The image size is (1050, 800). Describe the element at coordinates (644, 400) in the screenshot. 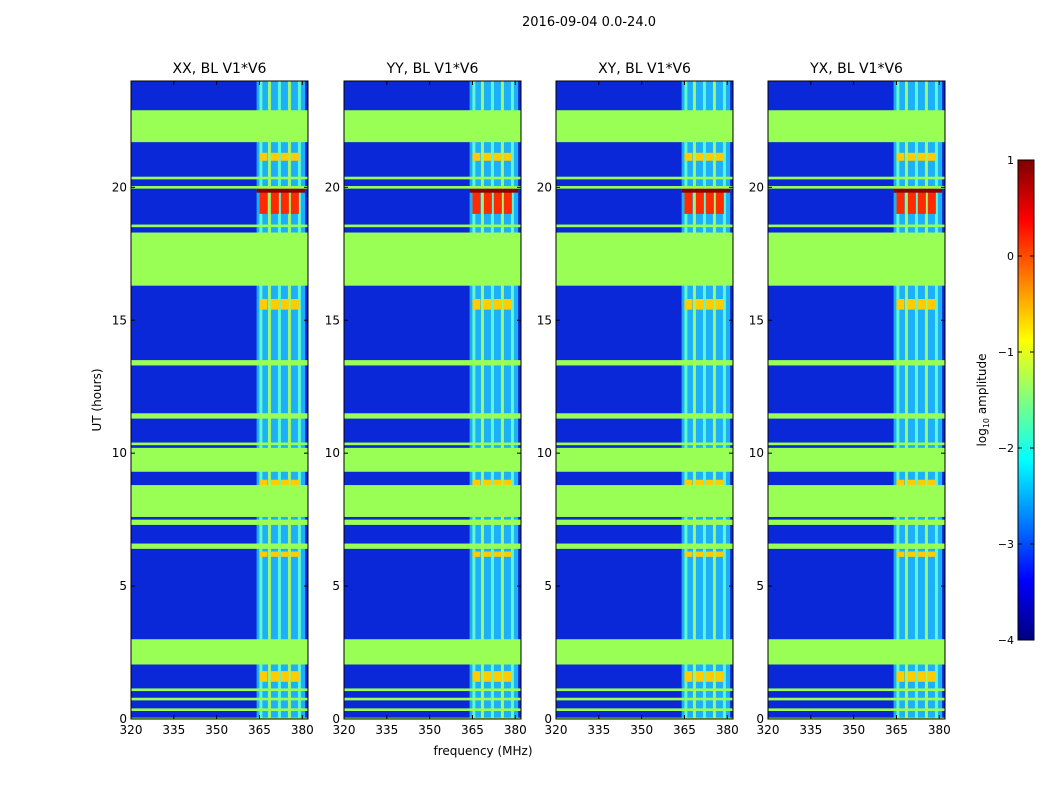

I see `panel-frame` at that location.